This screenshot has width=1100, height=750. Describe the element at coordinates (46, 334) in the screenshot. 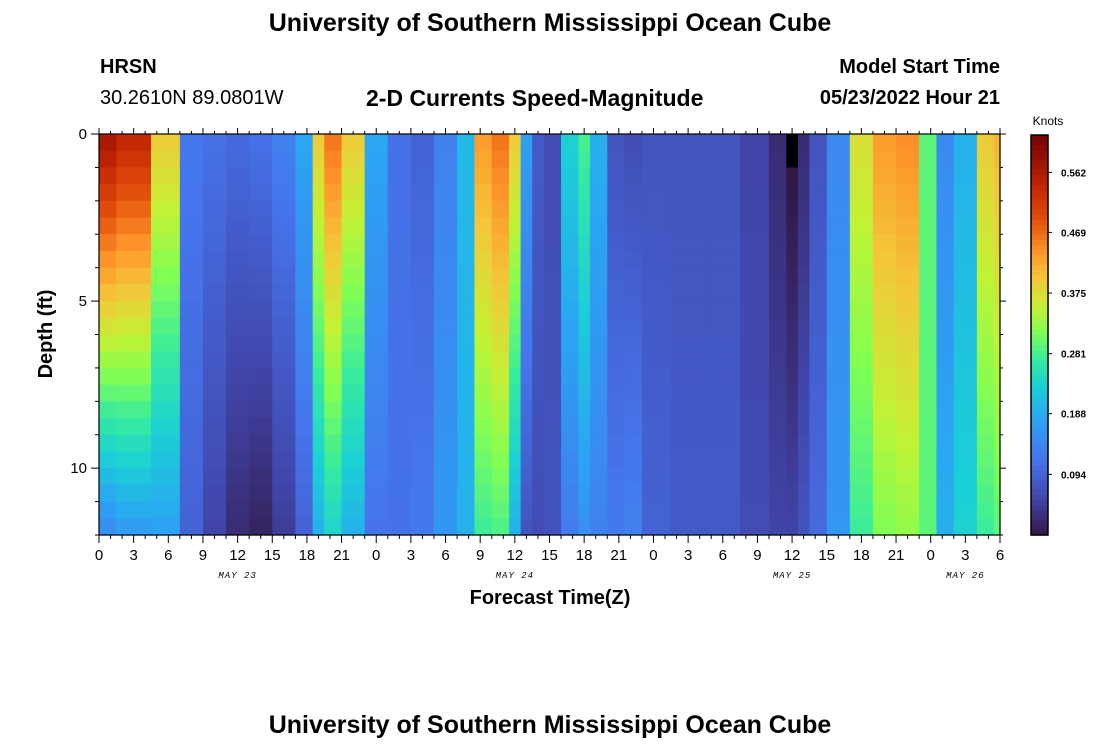

I see `y-axis-label: Depth (ft)` at that location.